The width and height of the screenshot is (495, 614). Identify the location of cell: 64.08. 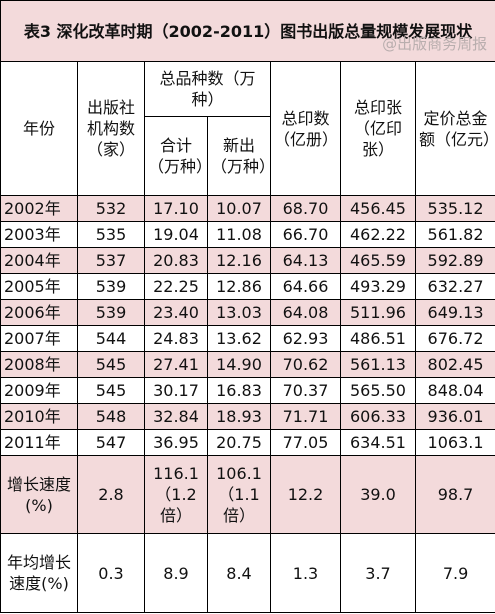
(305, 312).